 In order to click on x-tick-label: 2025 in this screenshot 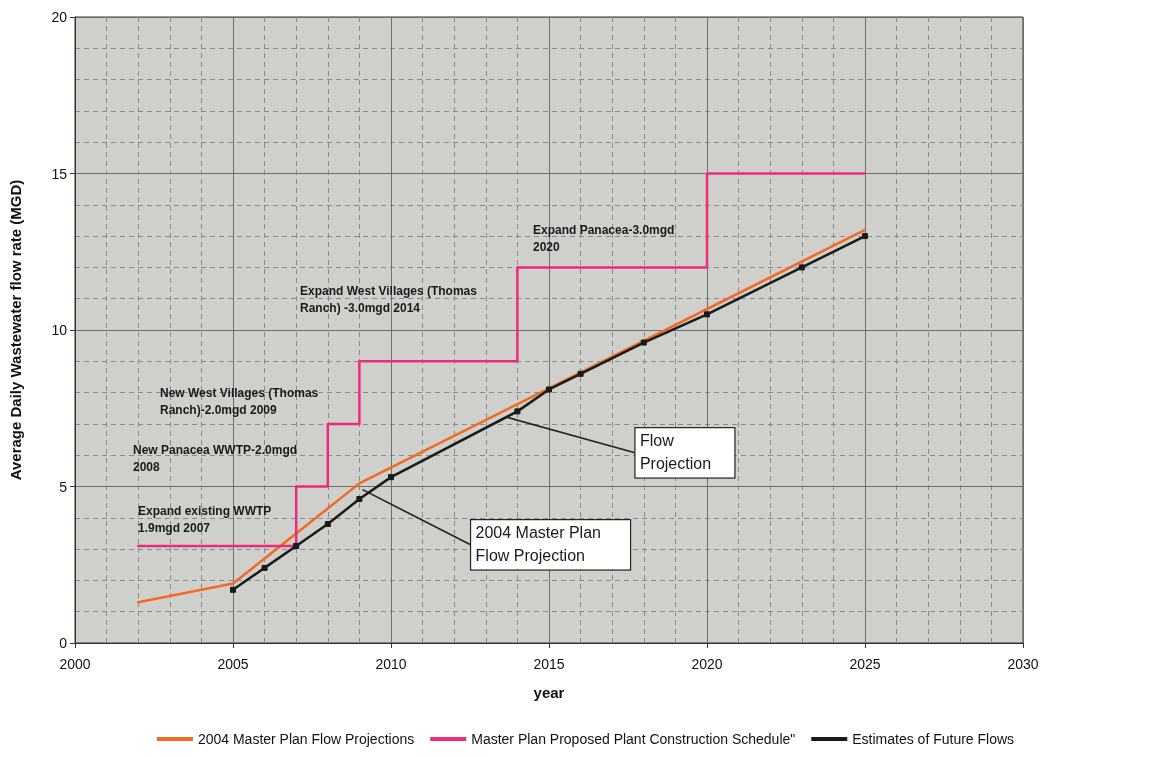, I will do `click(865, 664)`.